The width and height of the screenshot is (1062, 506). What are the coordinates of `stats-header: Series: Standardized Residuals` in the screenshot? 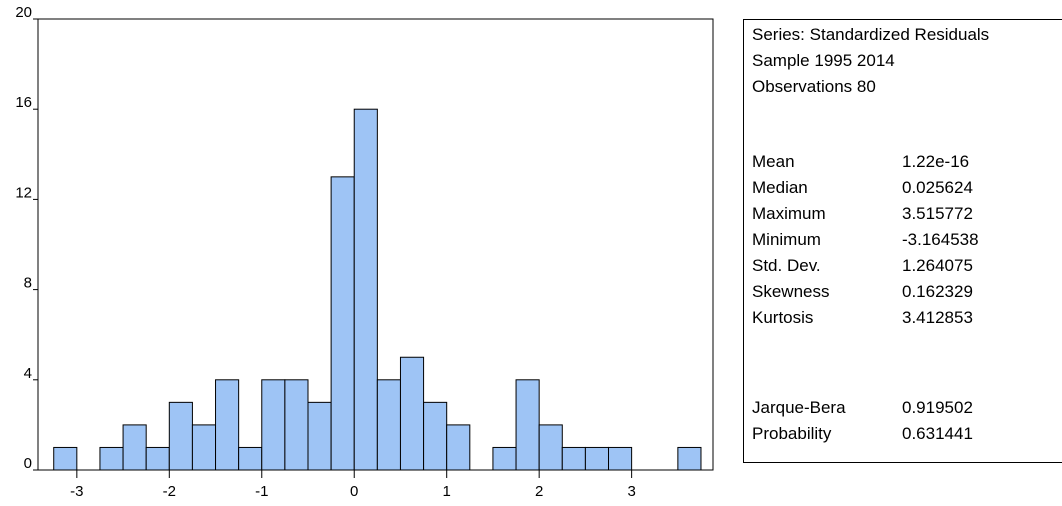 It's located at (871, 34).